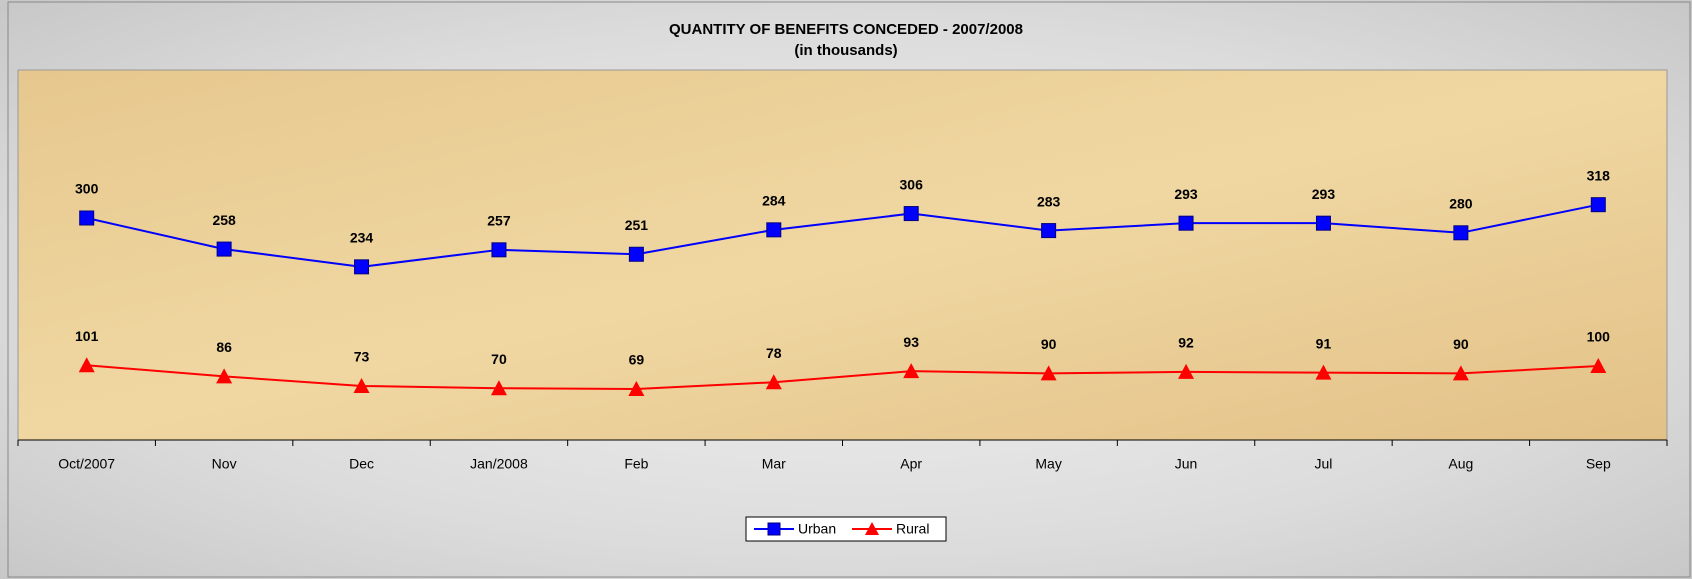 This screenshot has width=1692, height=579. I want to click on data-label: 86, so click(224, 347).